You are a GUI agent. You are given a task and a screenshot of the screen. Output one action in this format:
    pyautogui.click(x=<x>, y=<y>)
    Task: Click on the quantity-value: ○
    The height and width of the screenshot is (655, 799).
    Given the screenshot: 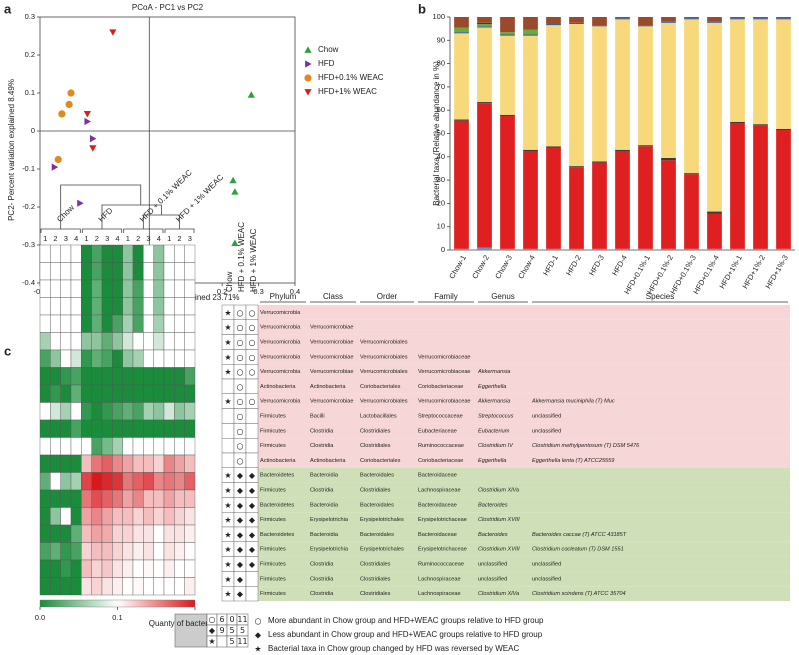 What is the action you would take?
    pyautogui.click(x=212, y=619)
    